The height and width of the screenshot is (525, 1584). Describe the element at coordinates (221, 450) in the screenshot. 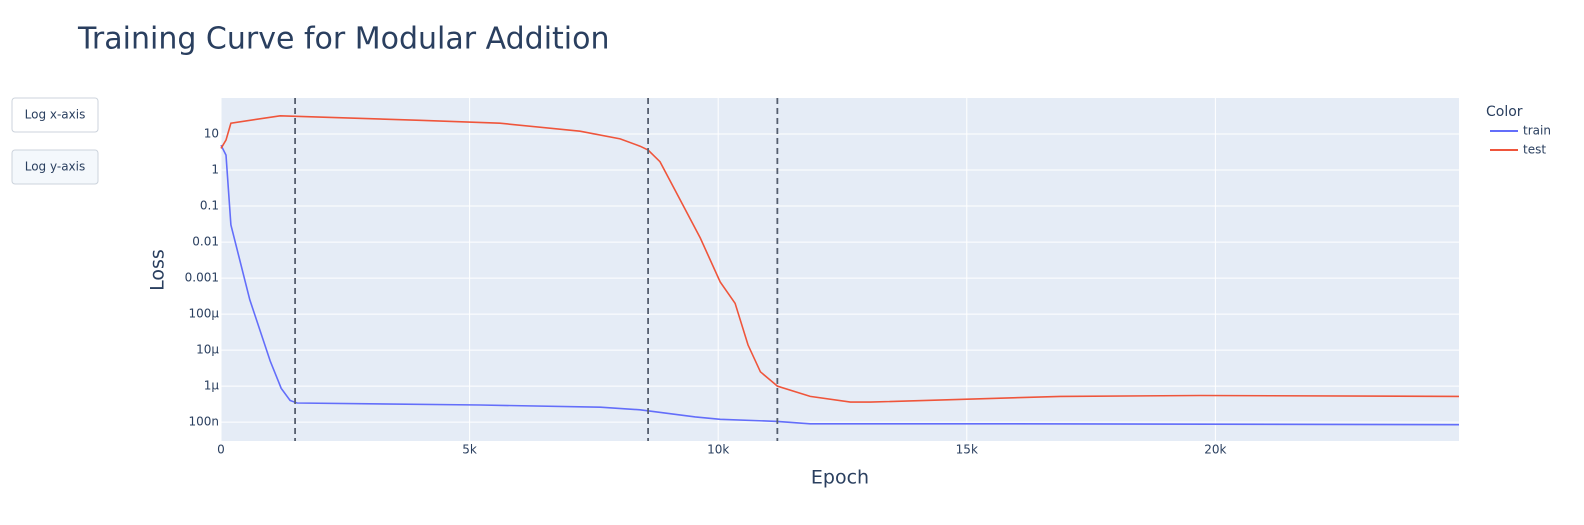

I see `x-tick-label: 0` at that location.